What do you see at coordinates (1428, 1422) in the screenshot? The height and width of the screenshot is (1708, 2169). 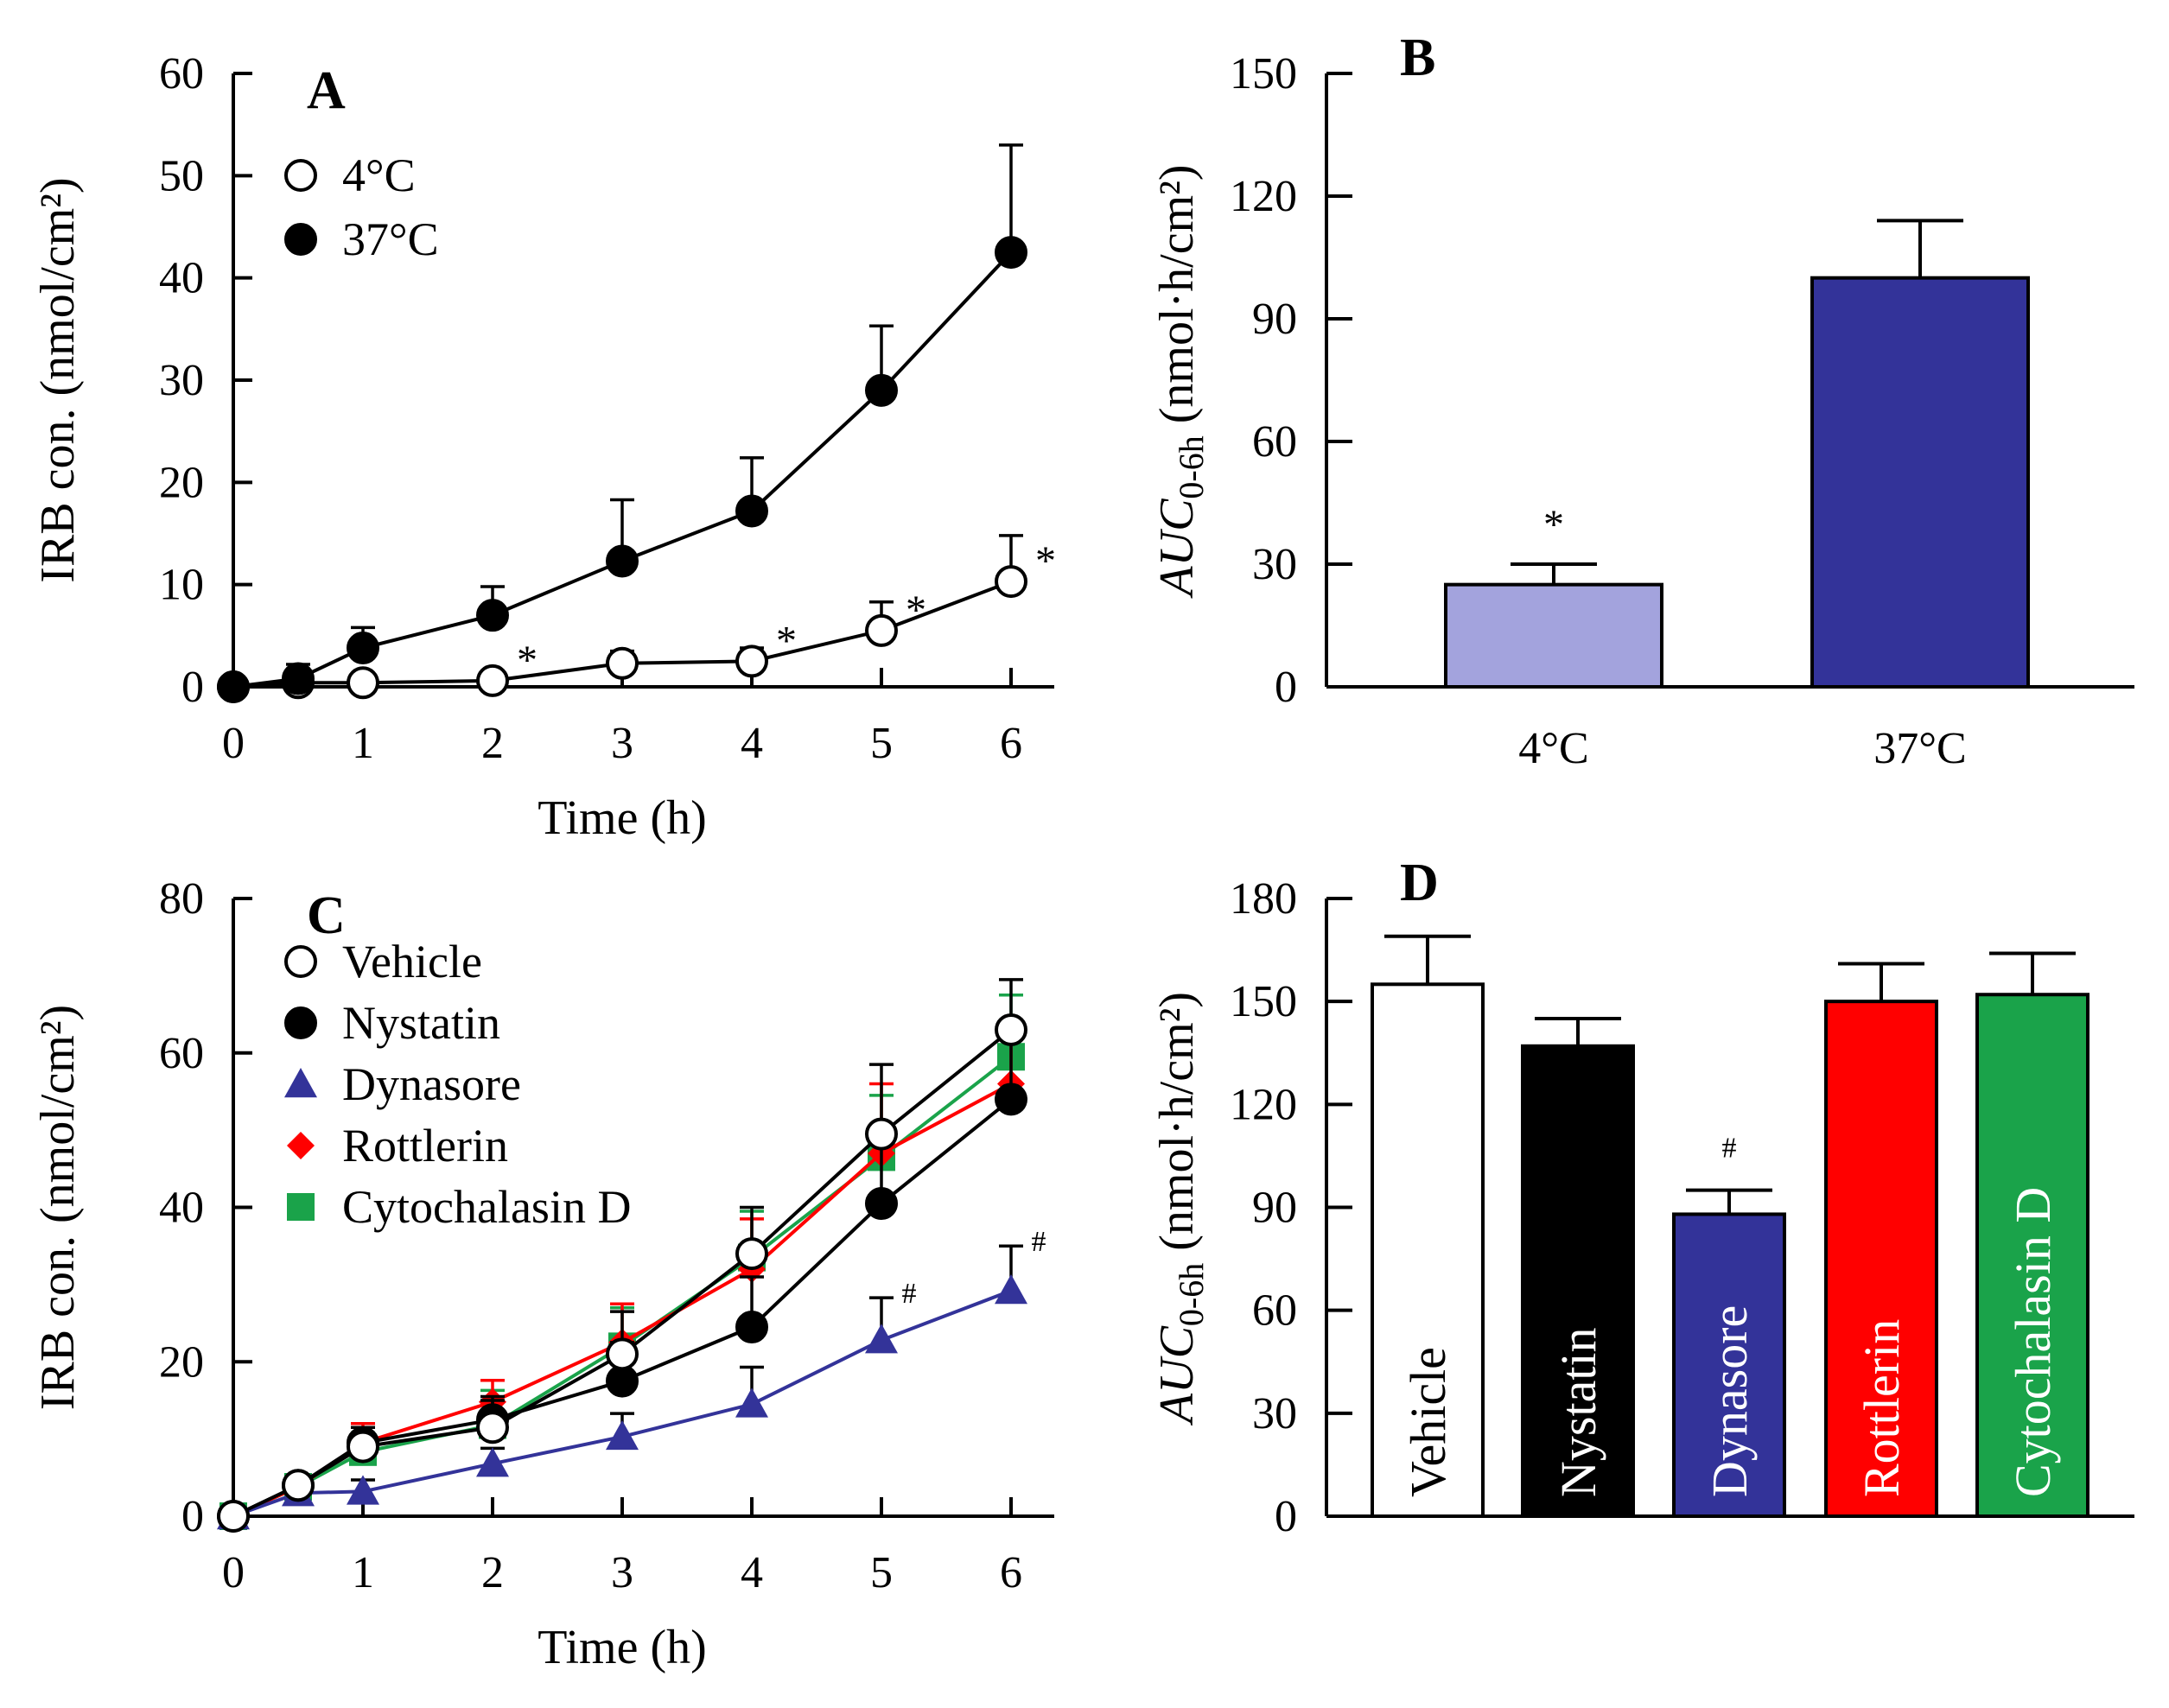 I see `bar-label: Vehicle` at bounding box center [1428, 1422].